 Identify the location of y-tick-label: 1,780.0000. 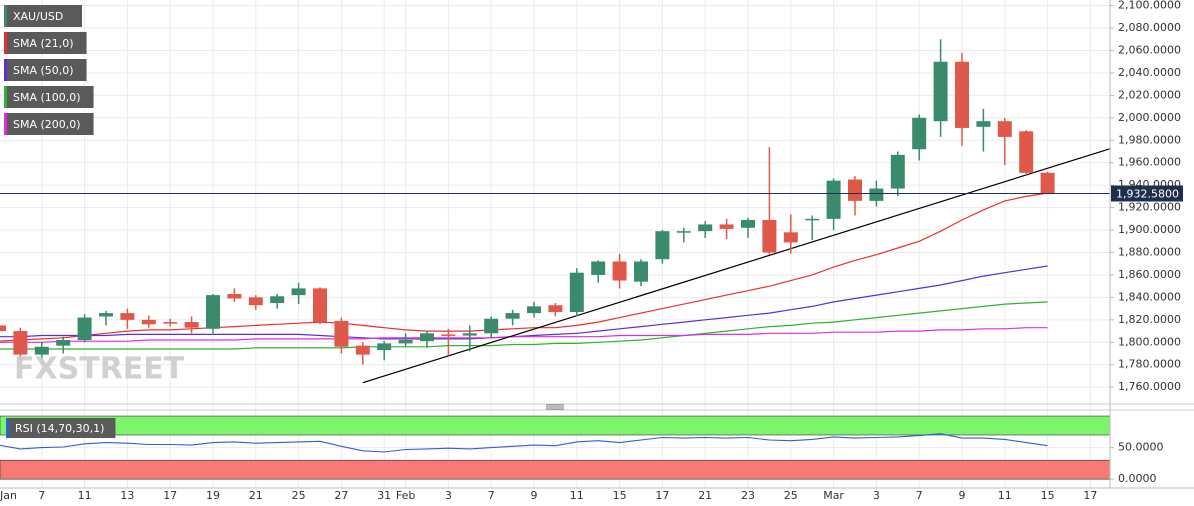
(1149, 364).